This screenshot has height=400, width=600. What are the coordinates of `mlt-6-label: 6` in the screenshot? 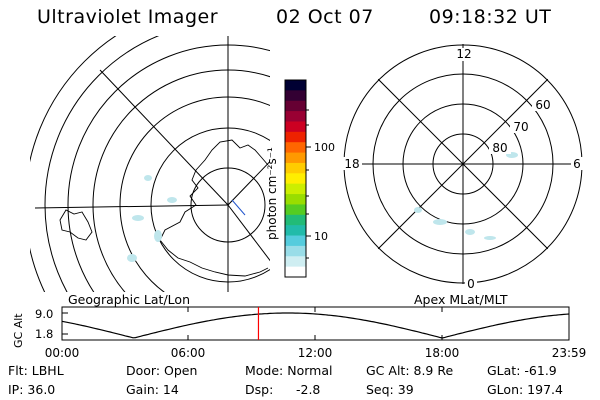 It's located at (577, 164).